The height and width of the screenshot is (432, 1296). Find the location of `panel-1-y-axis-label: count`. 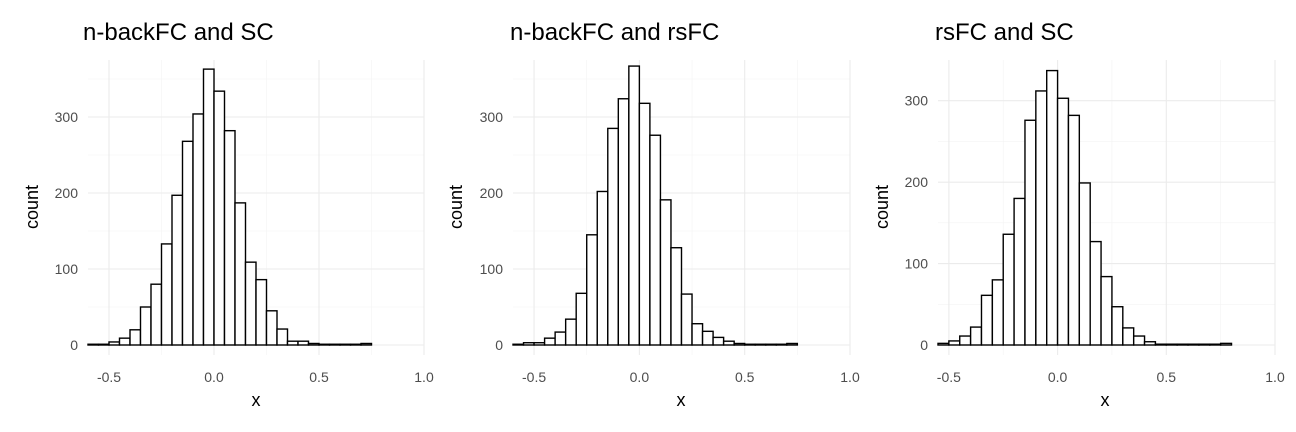

panel-1-y-axis-label: count is located at coordinates (32, 207).